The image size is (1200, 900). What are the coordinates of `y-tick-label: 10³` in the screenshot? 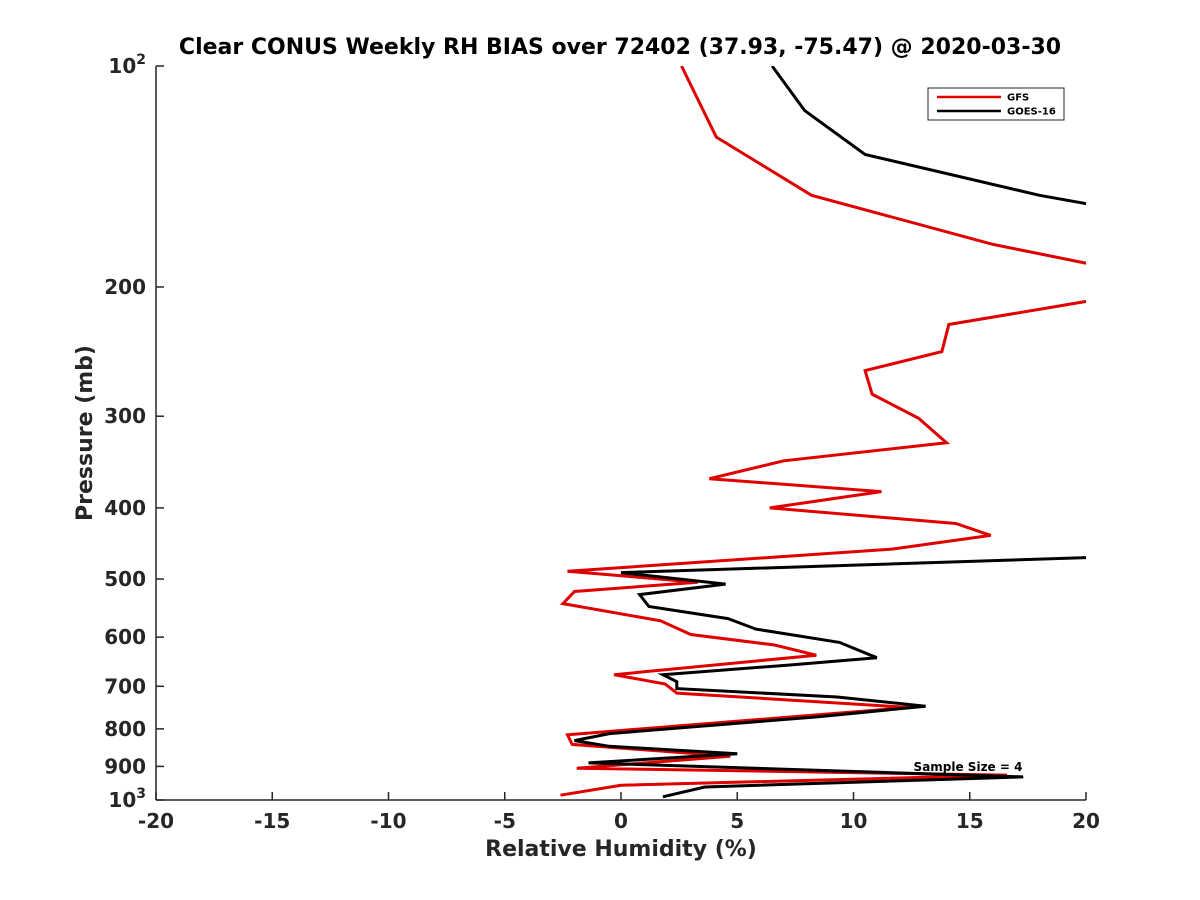 It's located at (127, 799).